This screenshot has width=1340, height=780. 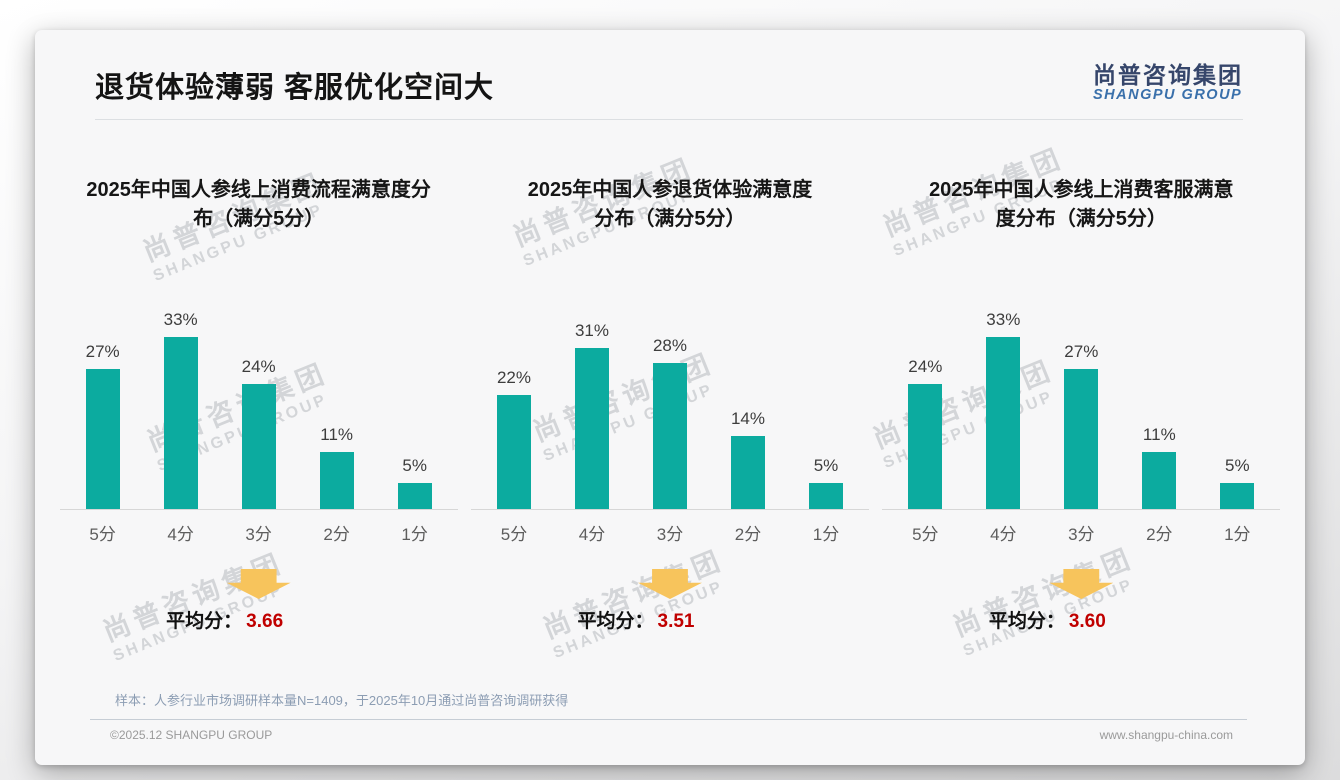 What do you see at coordinates (670, 204) in the screenshot?
I see `chart-title: 2025年中国人参退货体验满意度 分布（满分5分）` at bounding box center [670, 204].